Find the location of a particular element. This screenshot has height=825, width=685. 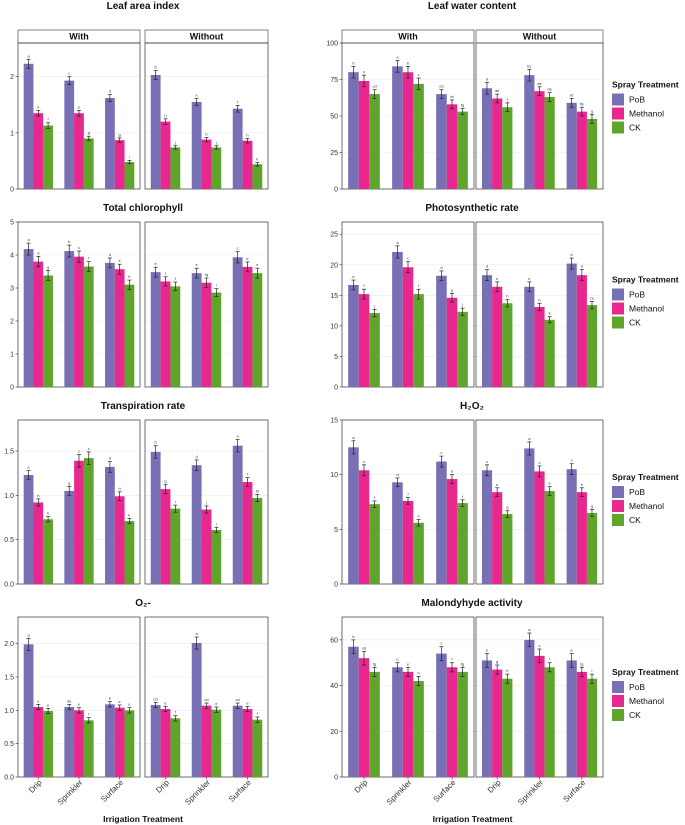

y-tick-label: 4 is located at coordinates (12, 256).